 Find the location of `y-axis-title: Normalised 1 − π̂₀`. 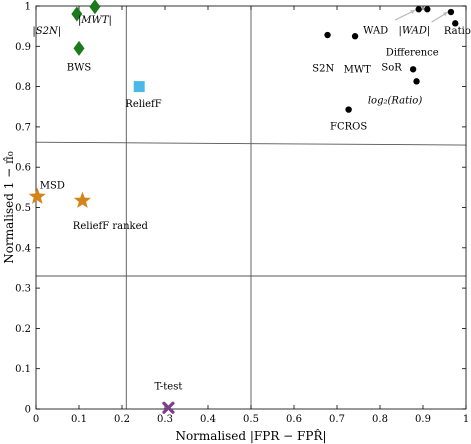

y-axis-title: Normalised 1 − π̂₀ is located at coordinates (9, 207).